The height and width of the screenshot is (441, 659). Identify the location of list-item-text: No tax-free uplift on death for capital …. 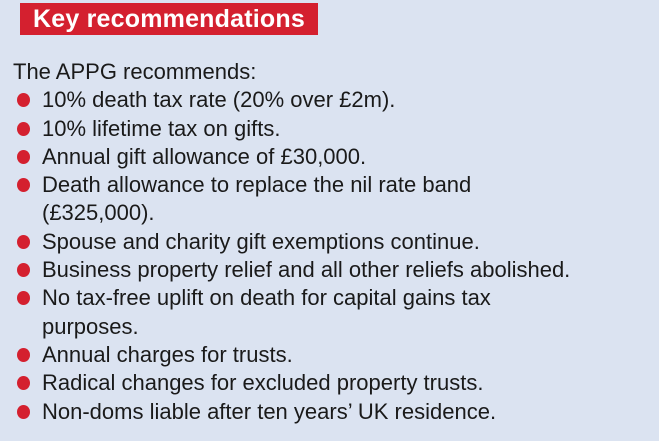
(266, 312).